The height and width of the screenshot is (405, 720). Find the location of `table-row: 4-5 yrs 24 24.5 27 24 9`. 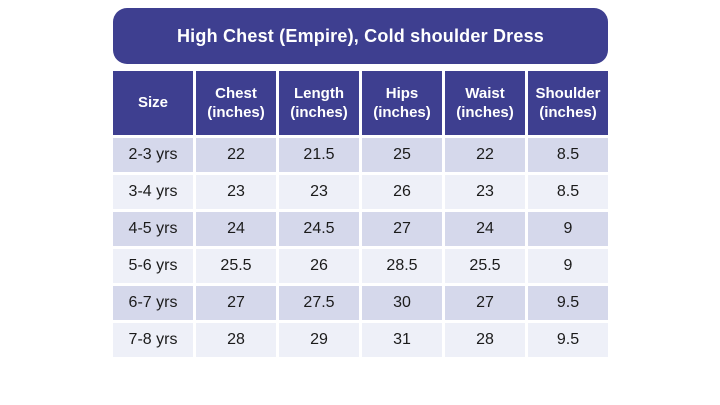

table-row: 4-5 yrs 24 24.5 27 24 9 is located at coordinates (360, 229).